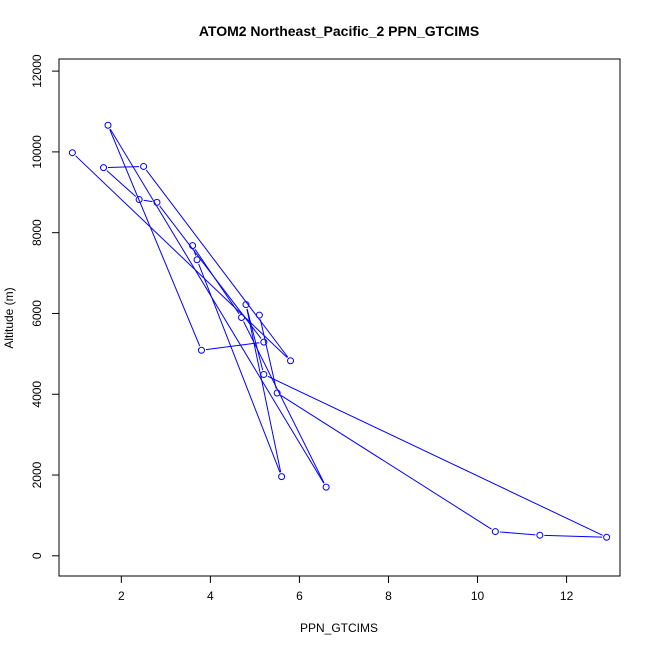  What do you see at coordinates (121, 596) in the screenshot?
I see `x-tick-label: 2` at bounding box center [121, 596].